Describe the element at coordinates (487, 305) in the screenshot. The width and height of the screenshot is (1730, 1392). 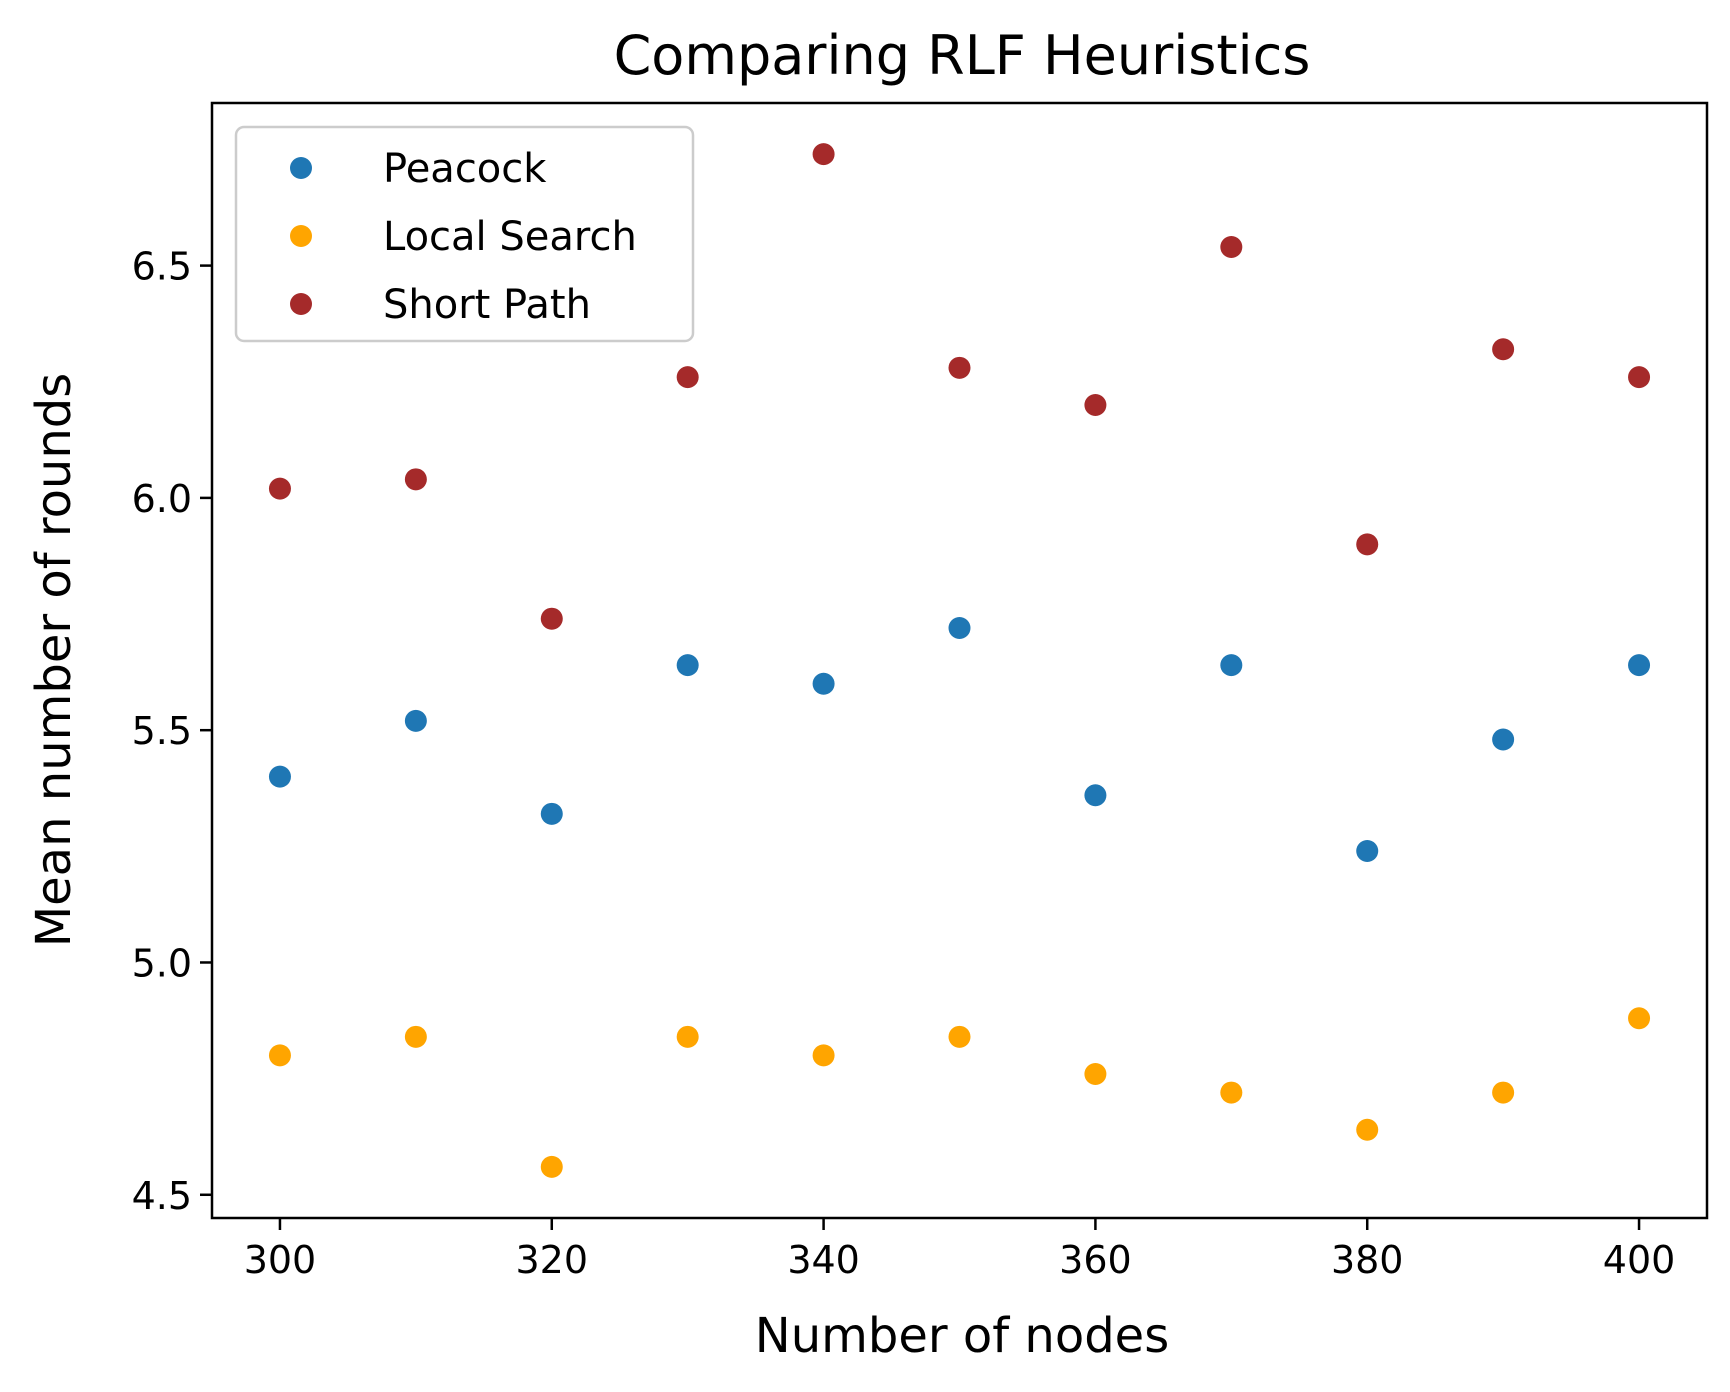
I see `legend-label-short-path: Short Path` at that location.